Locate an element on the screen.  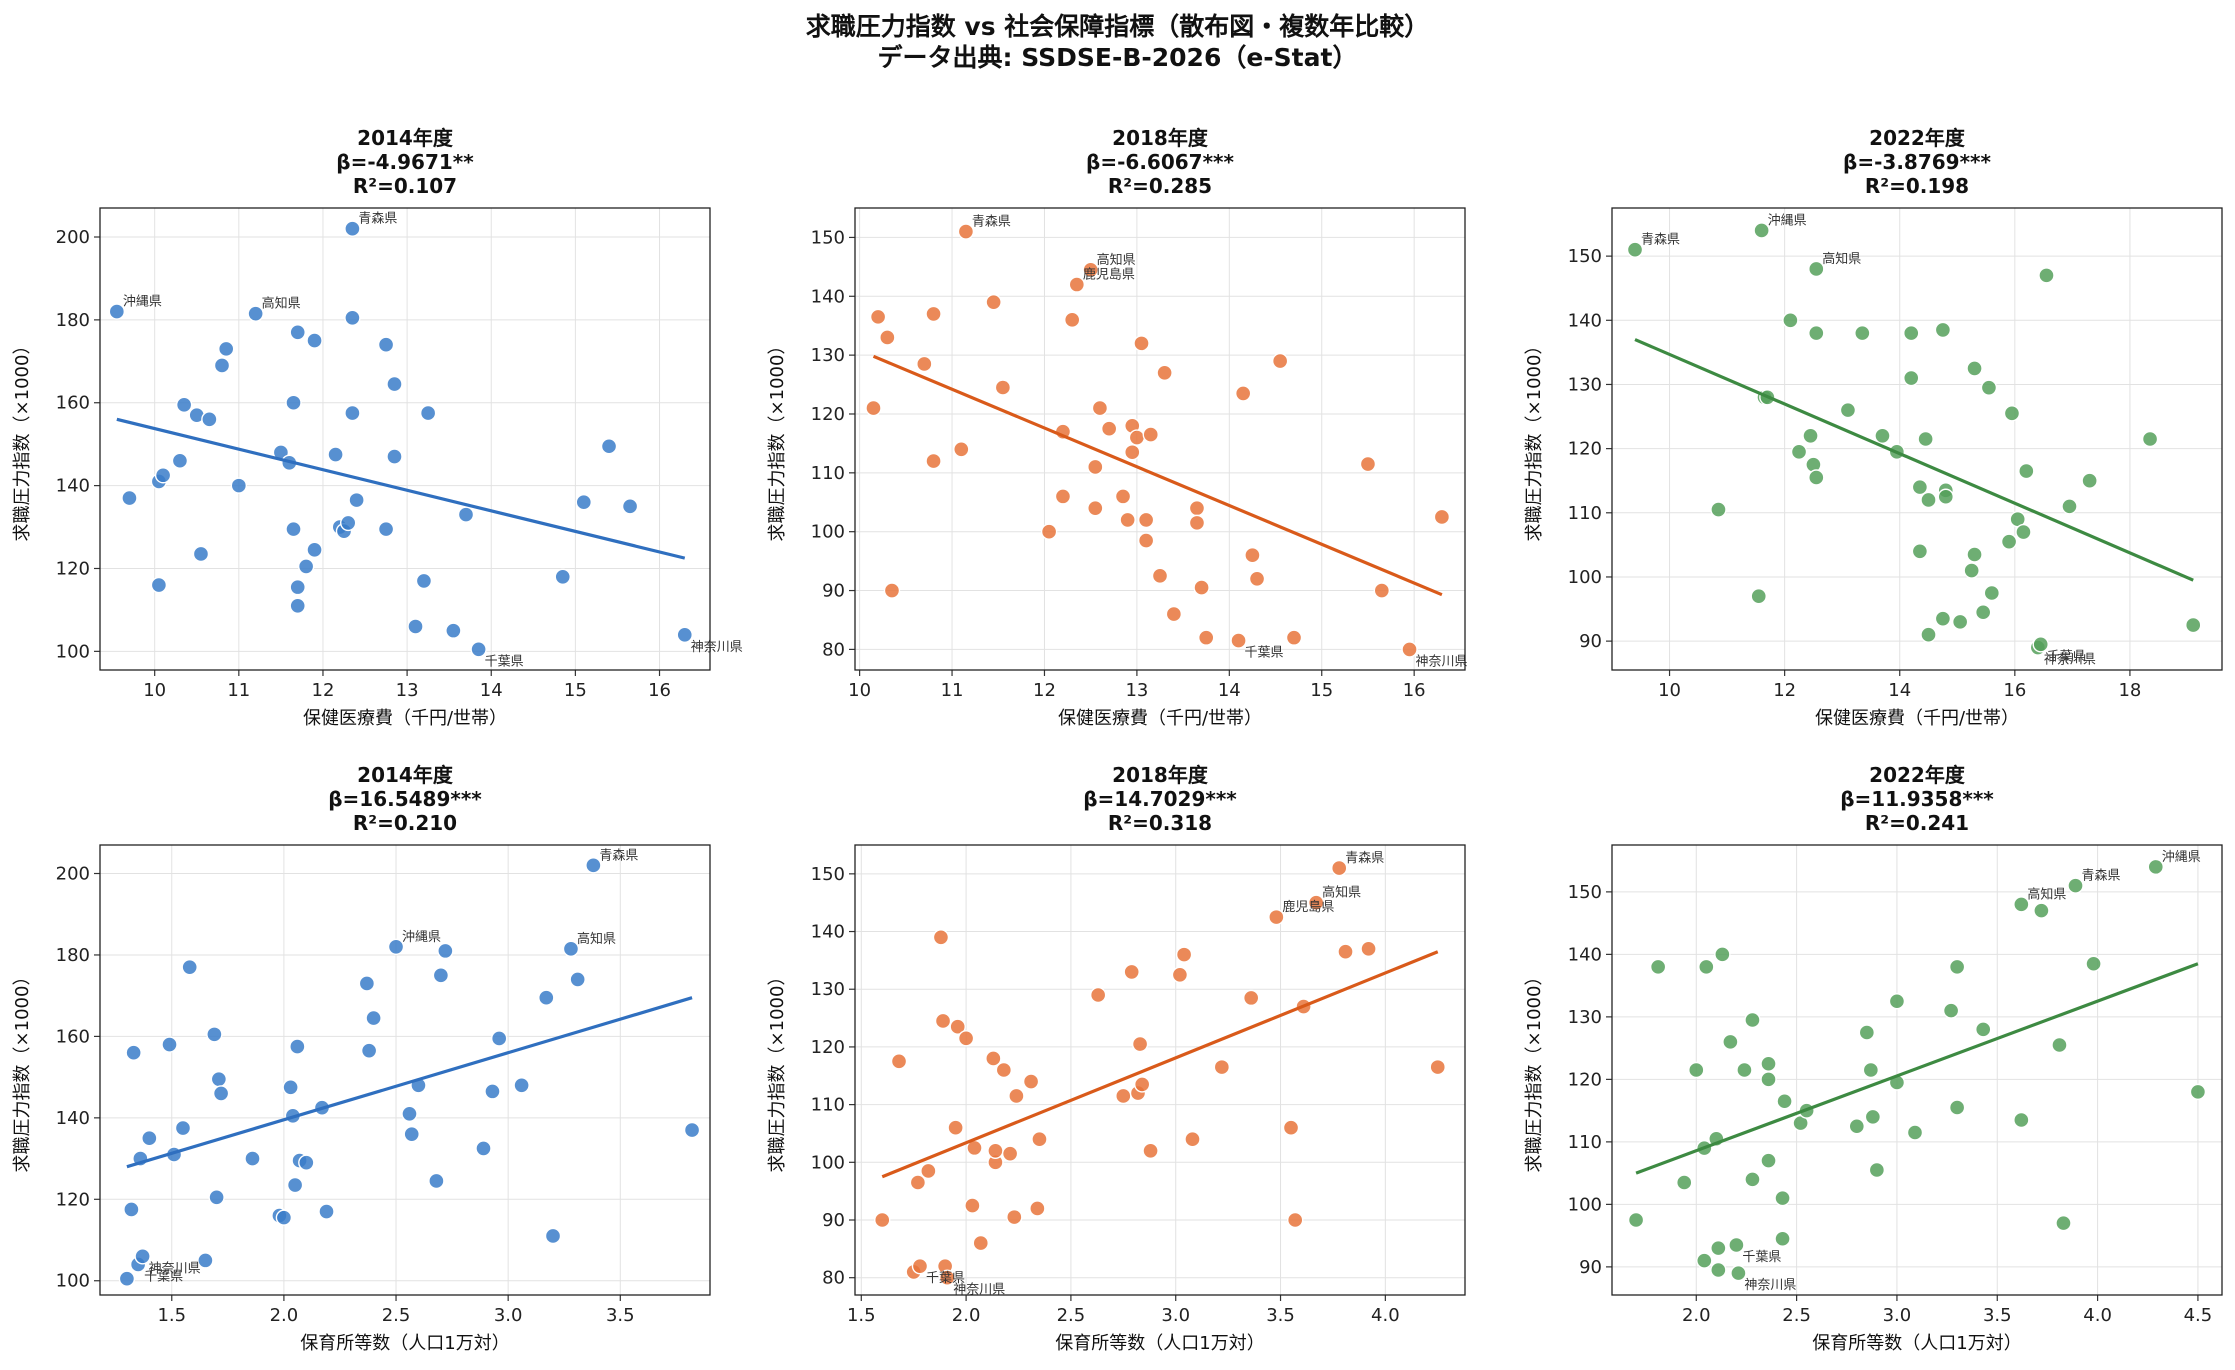
panel-title-line-1: 2014年度 is located at coordinates (405, 775).